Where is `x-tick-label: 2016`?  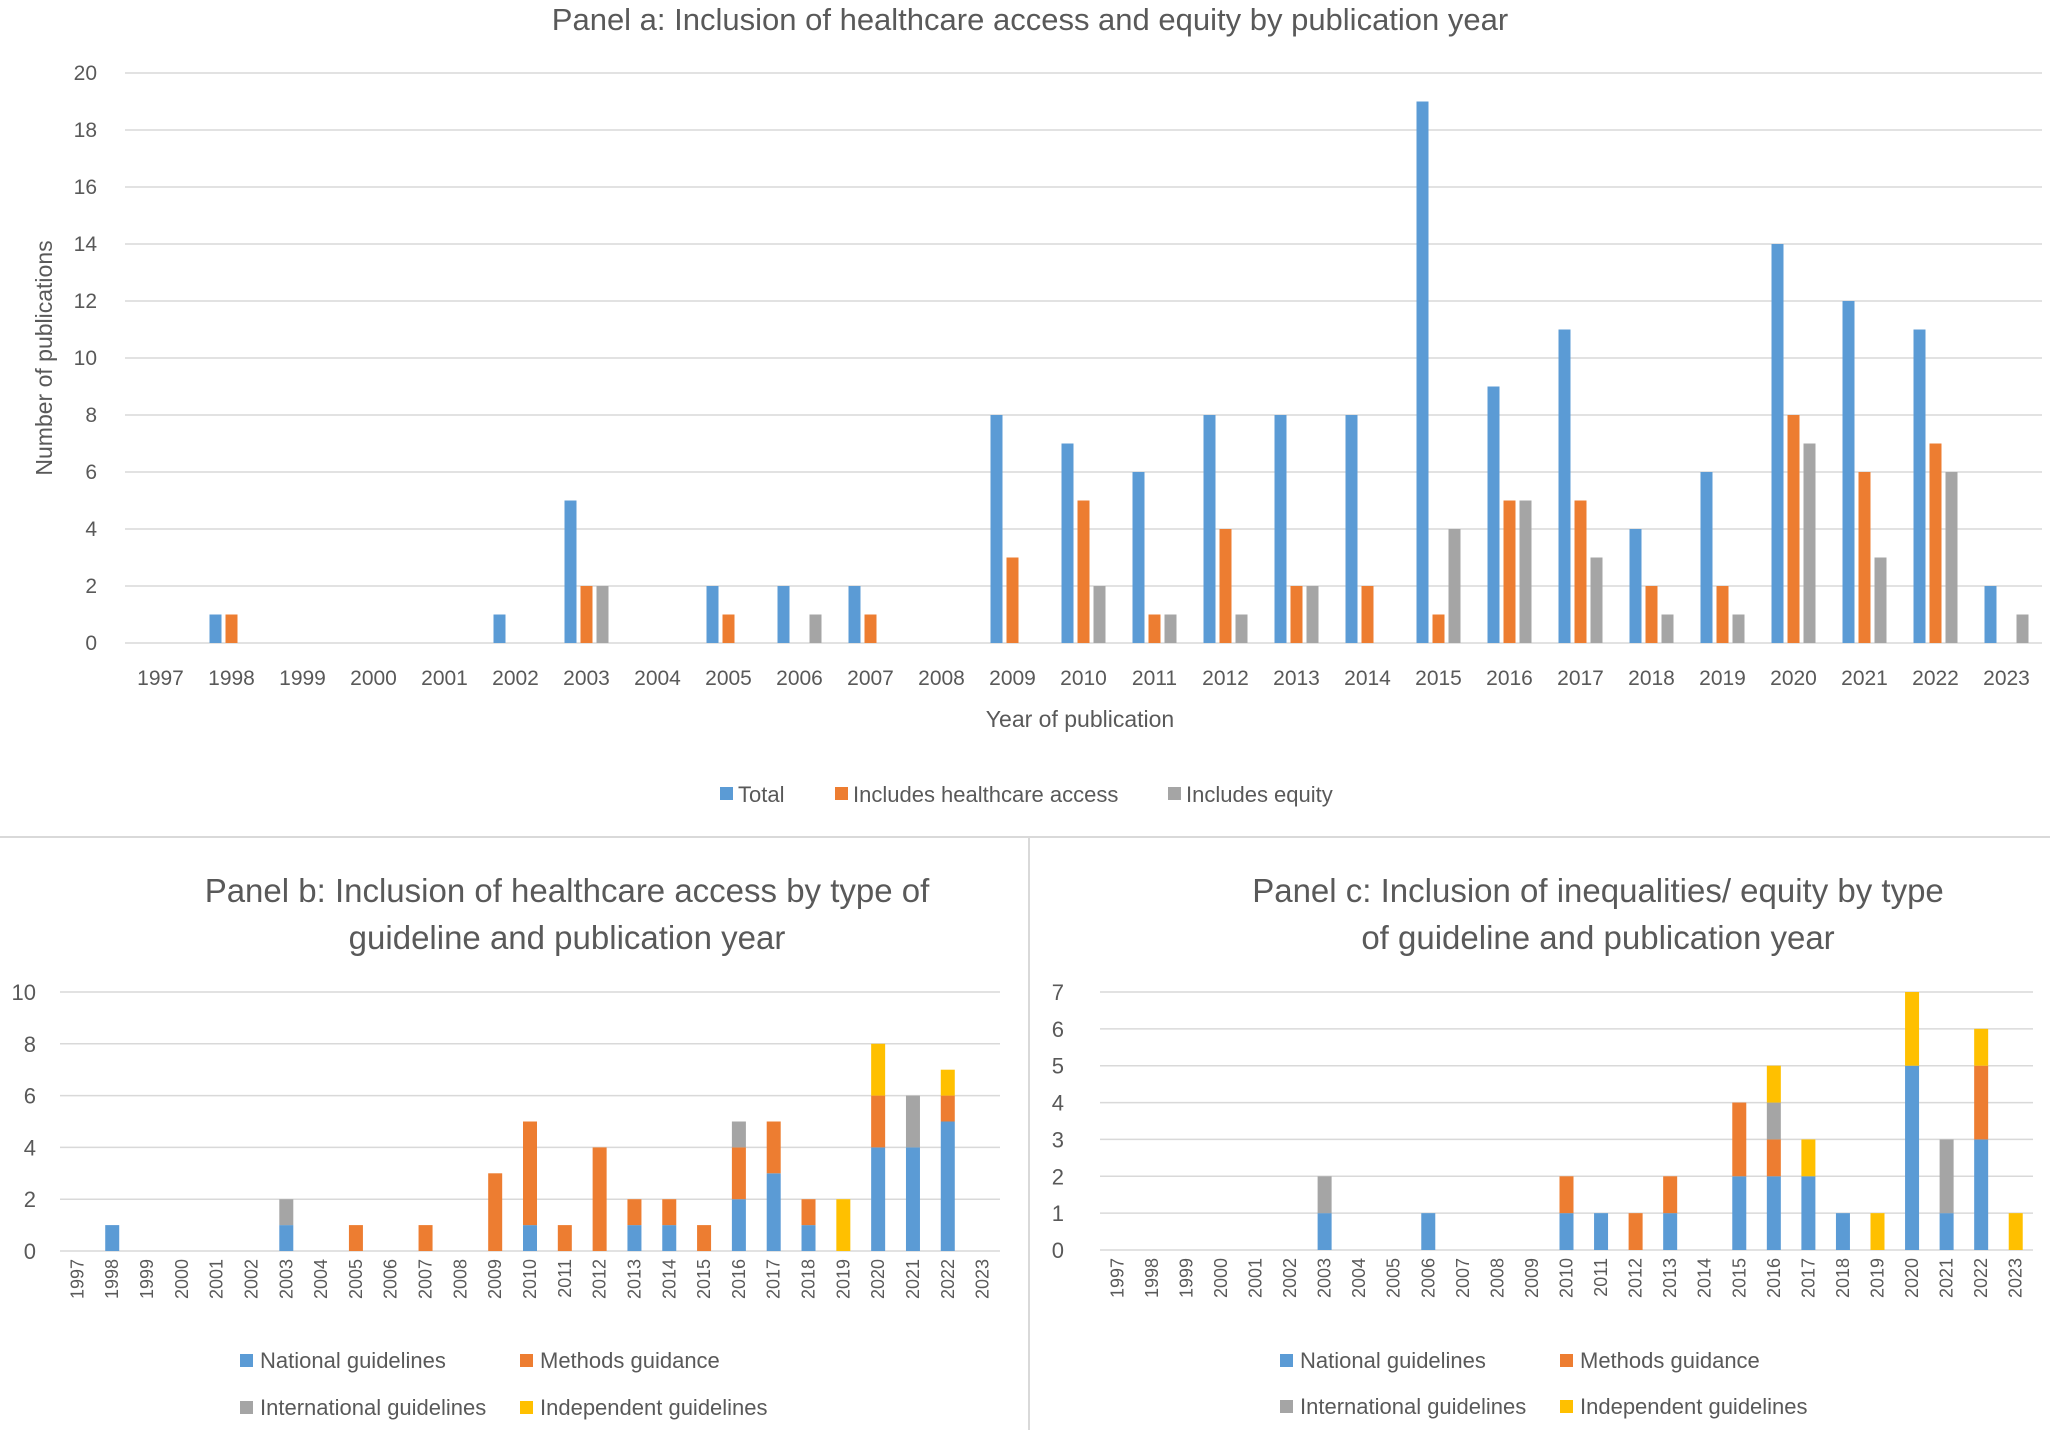 x-tick-label: 2016 is located at coordinates (739, 1279).